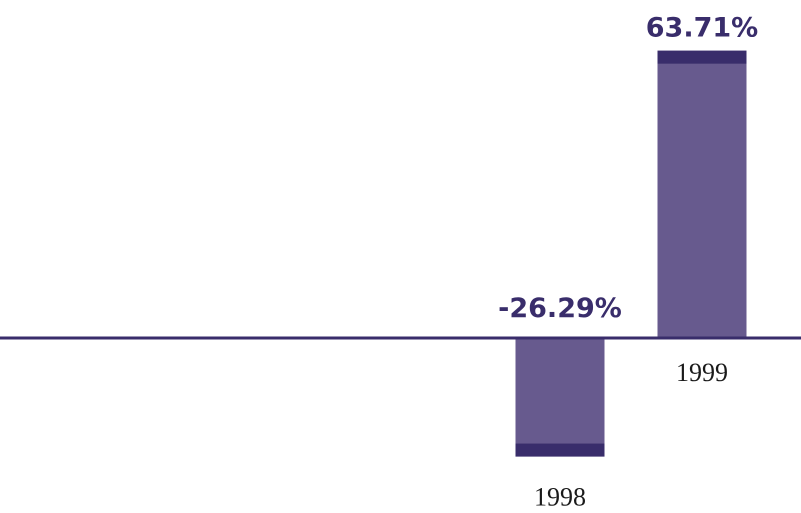 The image size is (801, 513). What do you see at coordinates (702, 194) in the screenshot?
I see `bar-1999` at bounding box center [702, 194].